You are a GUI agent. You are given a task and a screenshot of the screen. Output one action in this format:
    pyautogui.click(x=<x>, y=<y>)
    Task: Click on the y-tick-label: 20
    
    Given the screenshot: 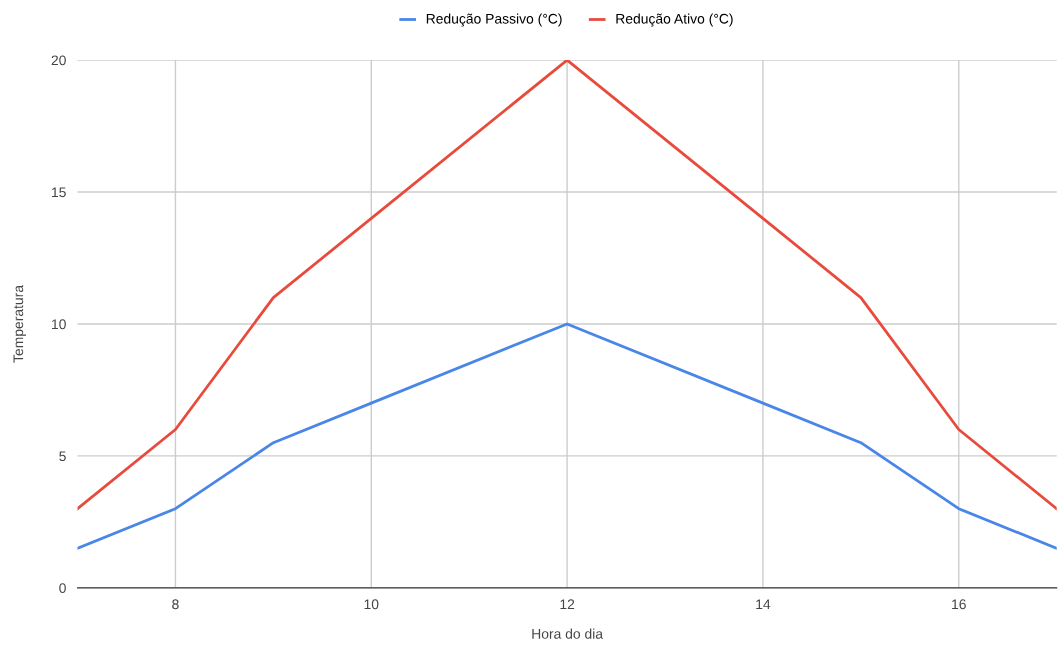 What is the action you would take?
    pyautogui.click(x=58, y=60)
    